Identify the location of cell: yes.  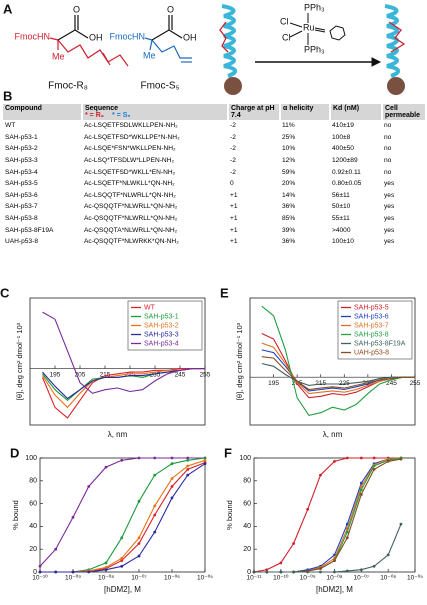
(389, 242).